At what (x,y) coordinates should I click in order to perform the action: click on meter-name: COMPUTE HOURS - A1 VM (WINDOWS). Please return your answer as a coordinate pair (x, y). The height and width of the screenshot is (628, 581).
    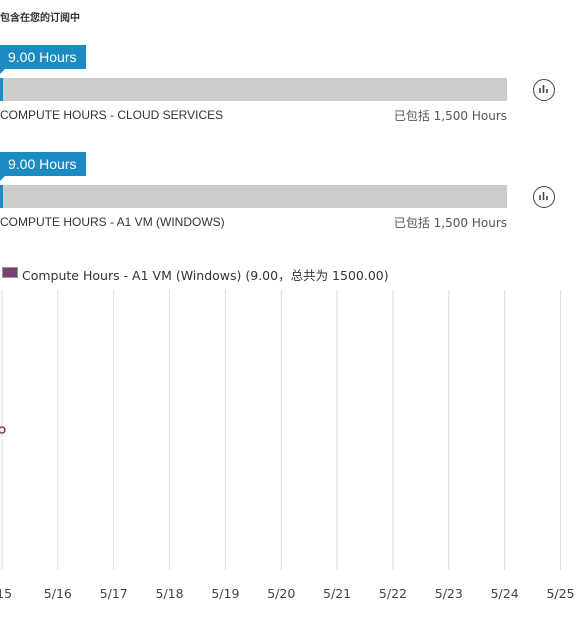
    Looking at the image, I should click on (112, 222).